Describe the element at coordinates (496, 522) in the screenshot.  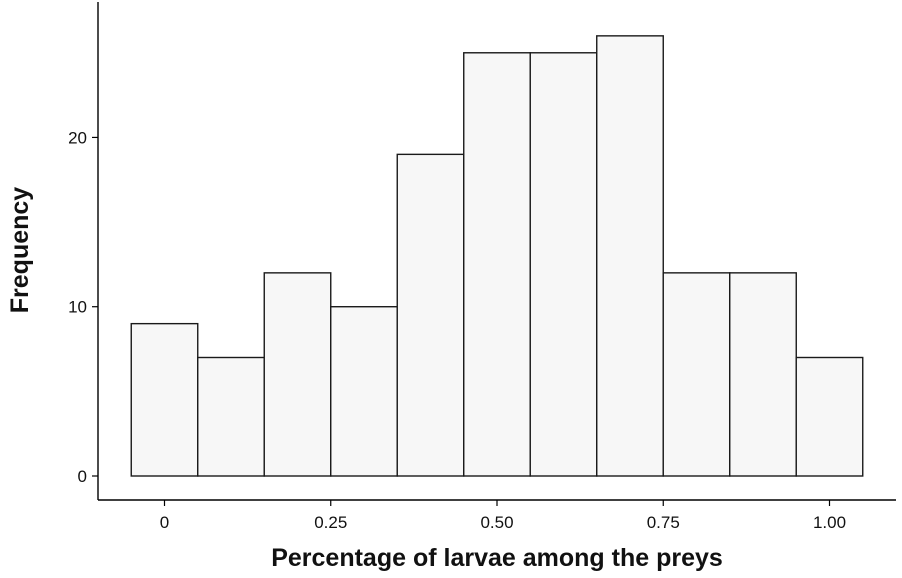
I see `x-tick-label: 0.50` at that location.